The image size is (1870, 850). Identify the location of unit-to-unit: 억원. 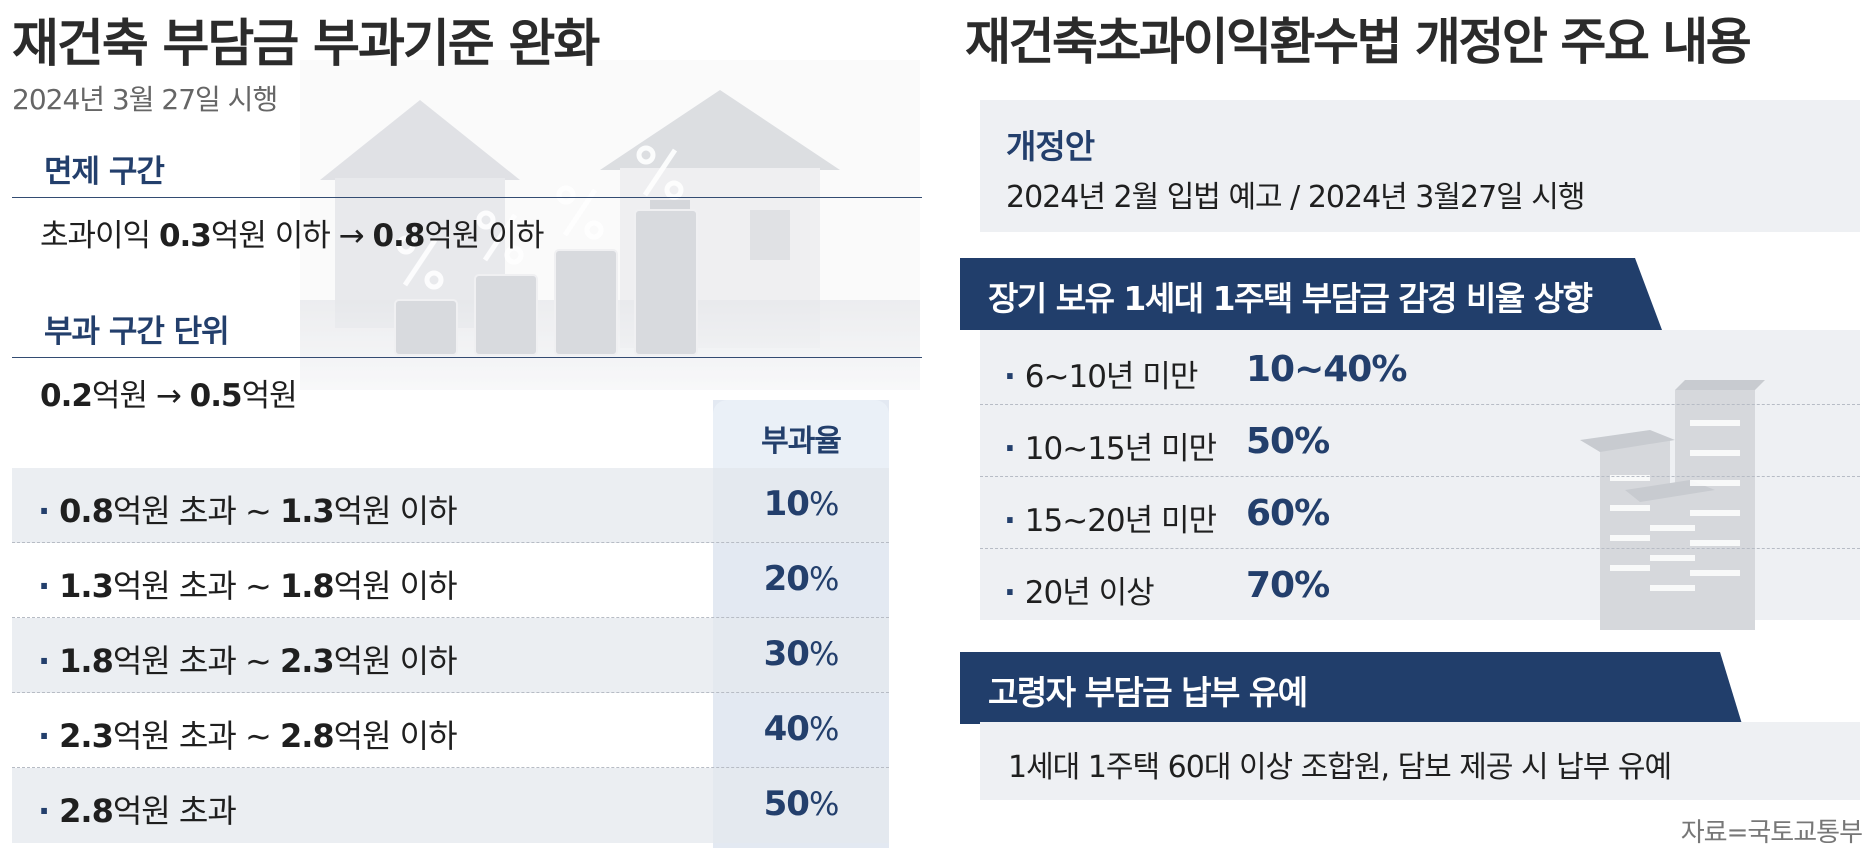
(269, 396).